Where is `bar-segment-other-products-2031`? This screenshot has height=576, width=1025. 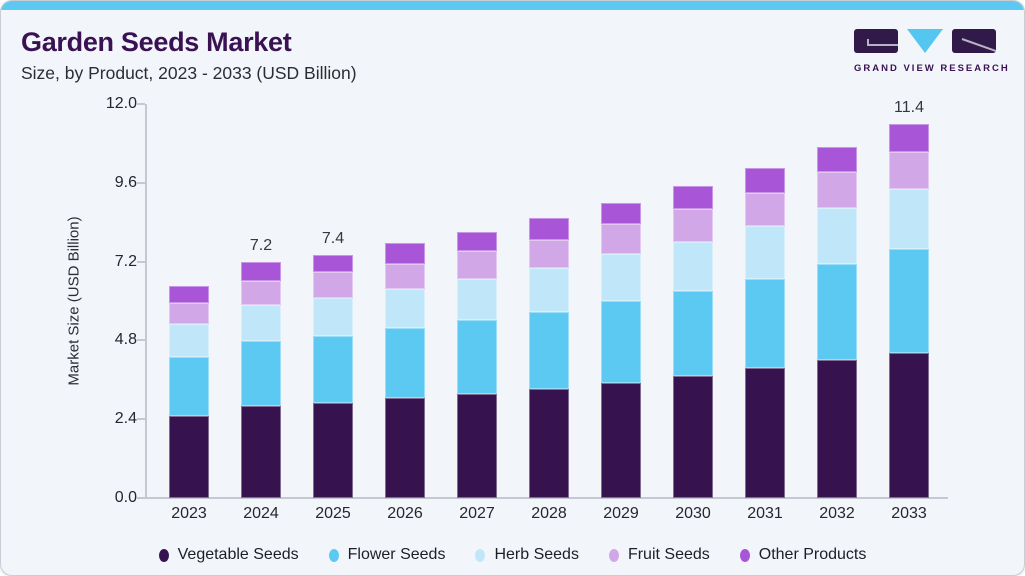
bar-segment-other-products-2031 is located at coordinates (765, 180).